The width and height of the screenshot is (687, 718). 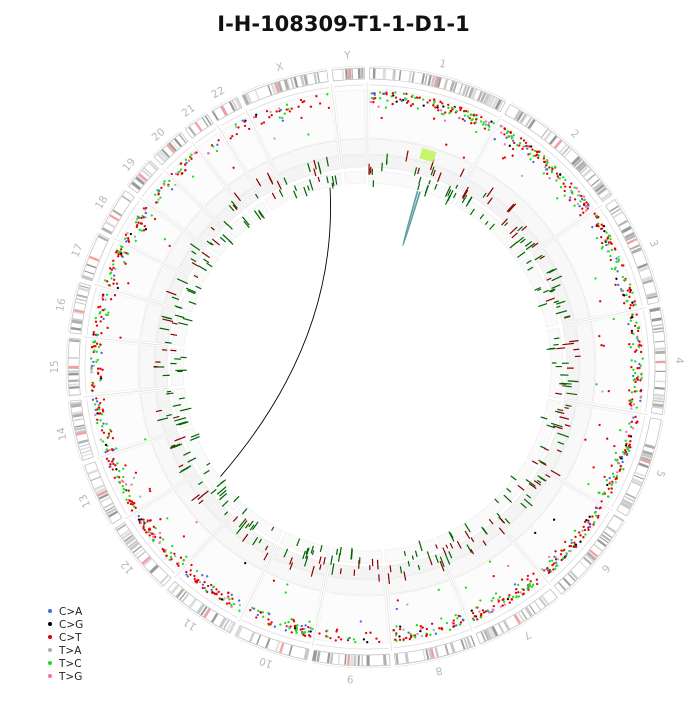 I want to click on outer-ring-chr7, so click(x=519, y=622).